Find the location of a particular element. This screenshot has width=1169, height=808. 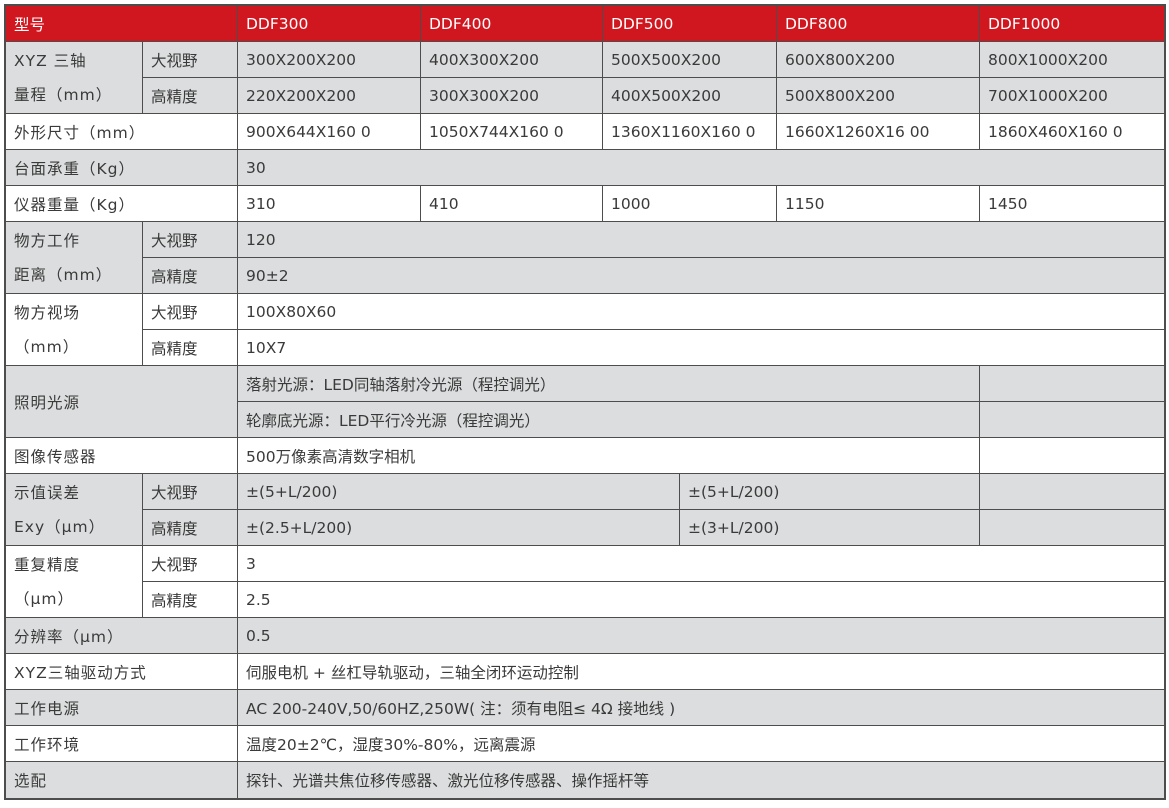

value-cell: 3 is located at coordinates (701, 564).